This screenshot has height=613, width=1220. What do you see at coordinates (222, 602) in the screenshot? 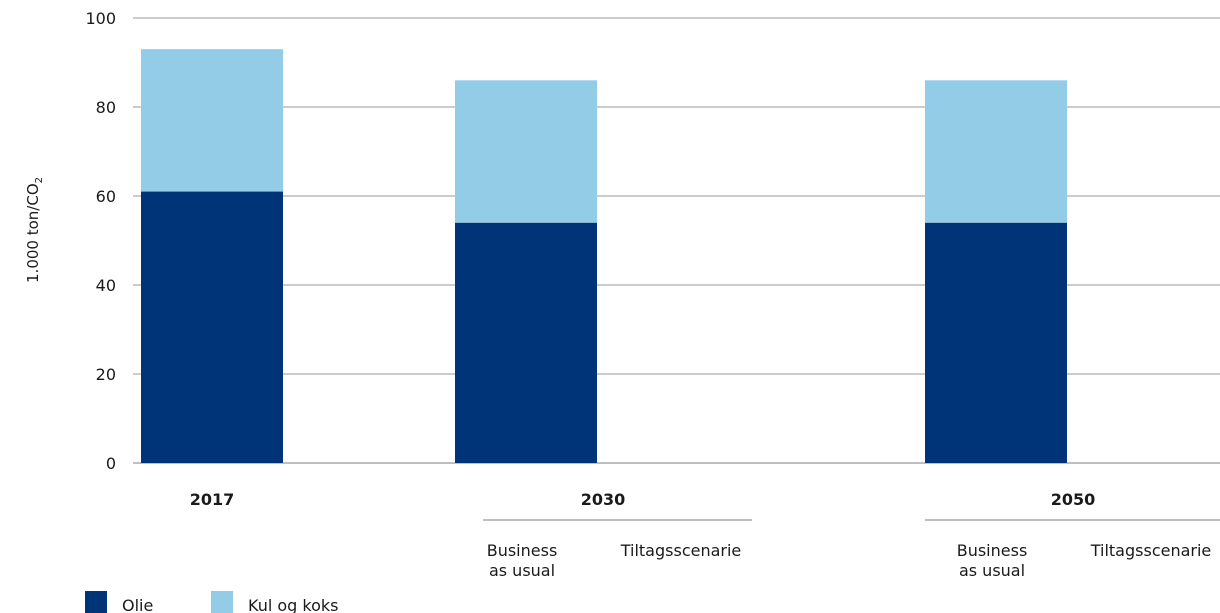
I see `legend-swatch-kul-og-koks` at bounding box center [222, 602].